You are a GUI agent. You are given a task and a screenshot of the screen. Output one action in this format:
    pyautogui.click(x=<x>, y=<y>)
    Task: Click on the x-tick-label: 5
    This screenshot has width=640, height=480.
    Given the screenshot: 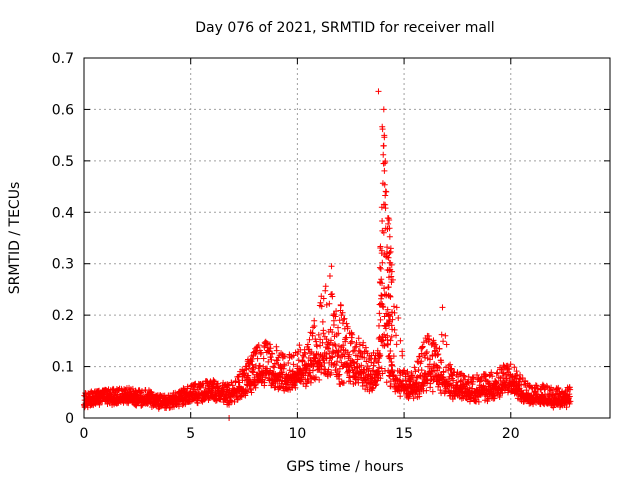 What is the action you would take?
    pyautogui.click(x=190, y=434)
    